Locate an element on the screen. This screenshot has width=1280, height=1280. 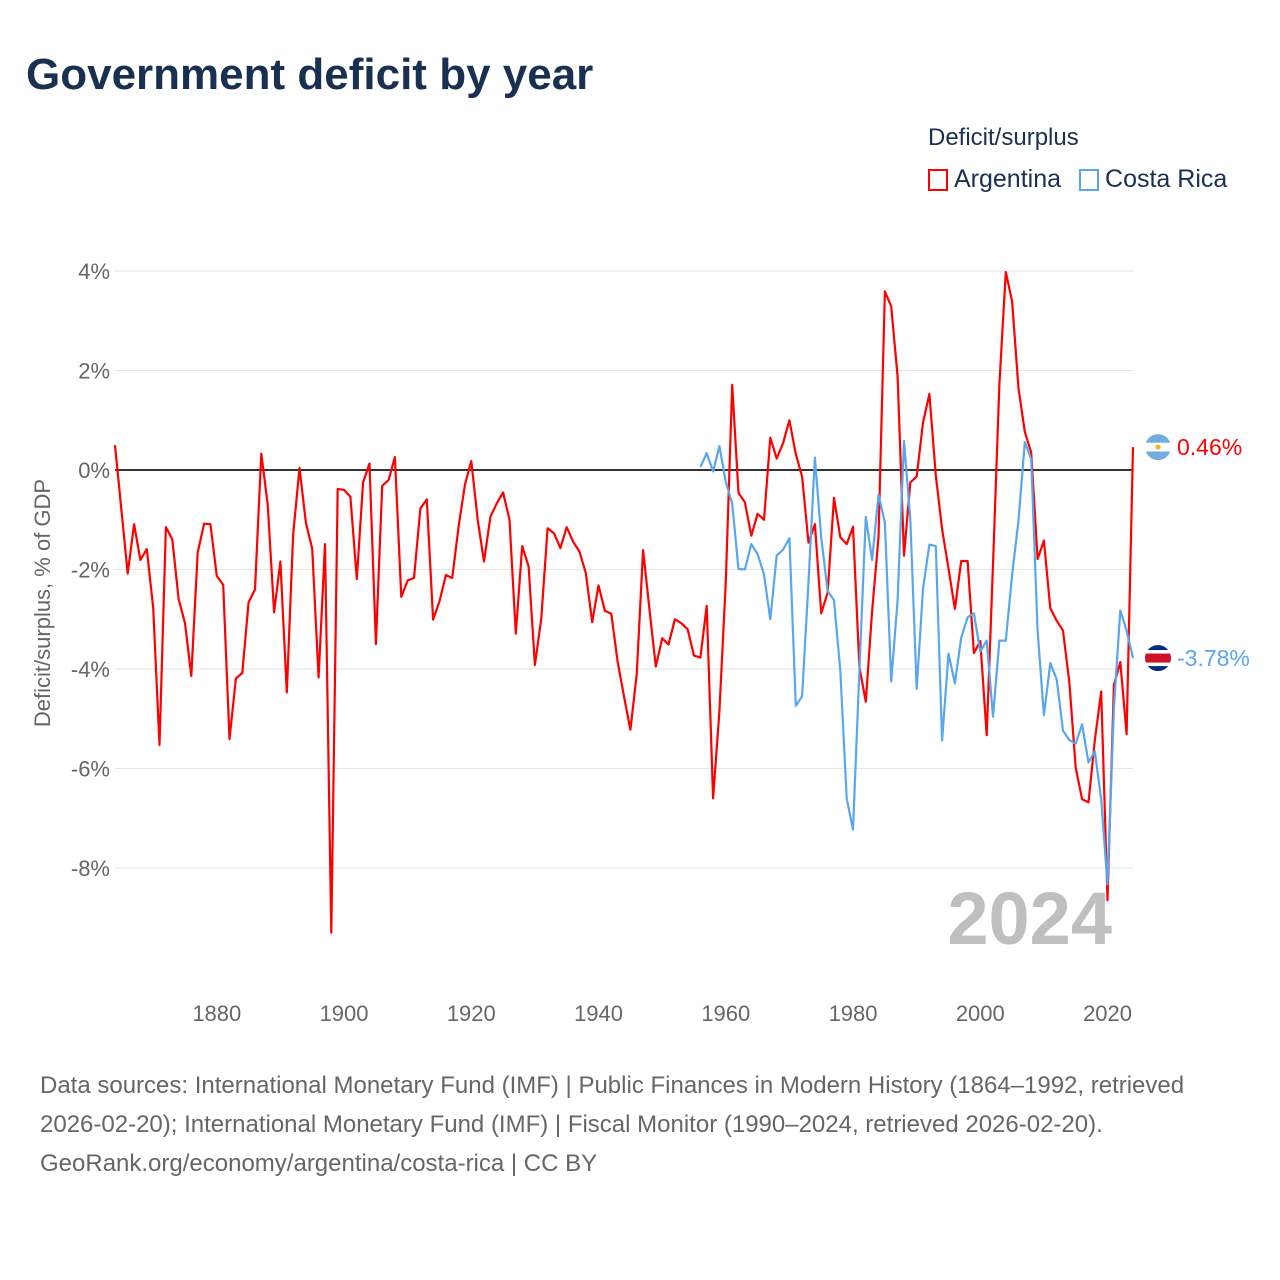
legend-item-costa-rica: Costa Rica is located at coordinates (1153, 179).